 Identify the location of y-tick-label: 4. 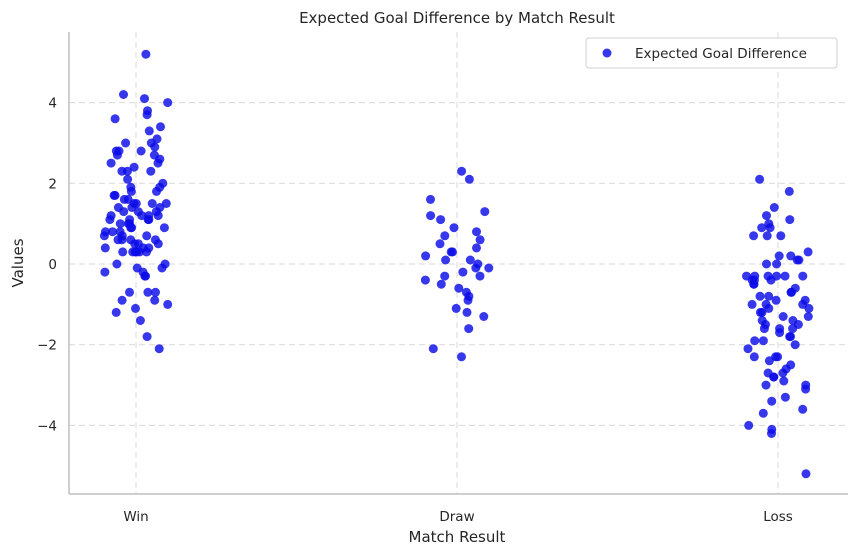
(52, 104).